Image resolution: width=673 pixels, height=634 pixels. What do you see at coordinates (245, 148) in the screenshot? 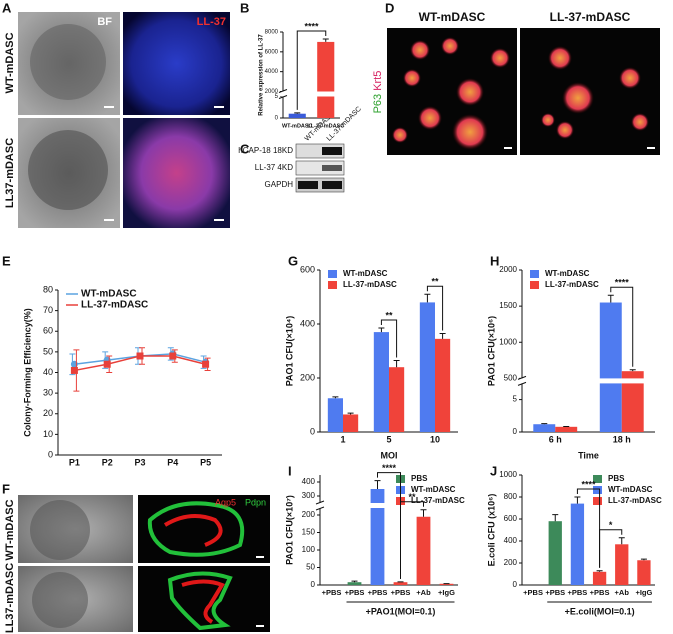
I see `panel-label: C` at bounding box center [245, 148].